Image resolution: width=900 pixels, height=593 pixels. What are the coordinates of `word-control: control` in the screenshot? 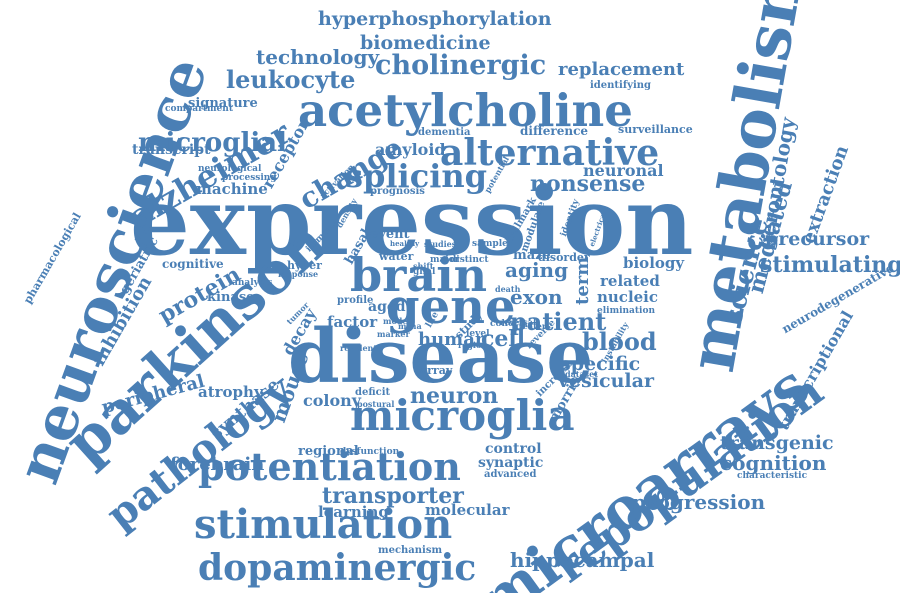 It's located at (513, 449).